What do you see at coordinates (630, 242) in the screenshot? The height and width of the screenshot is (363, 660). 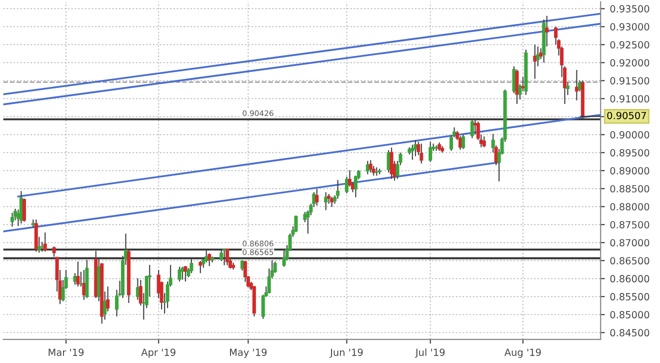 I see `y-tick-label: 0.87000` at bounding box center [630, 242].